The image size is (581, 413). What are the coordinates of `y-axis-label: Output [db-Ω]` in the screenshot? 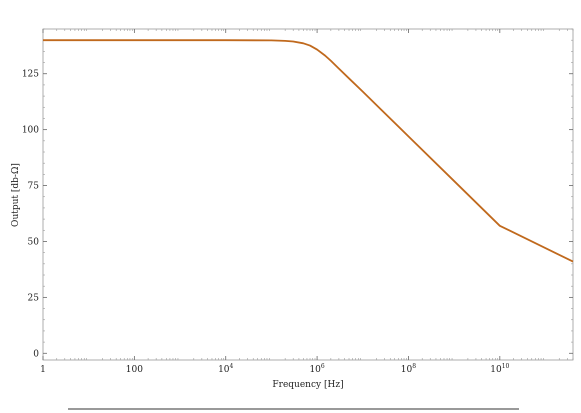 It's located at (16, 195).